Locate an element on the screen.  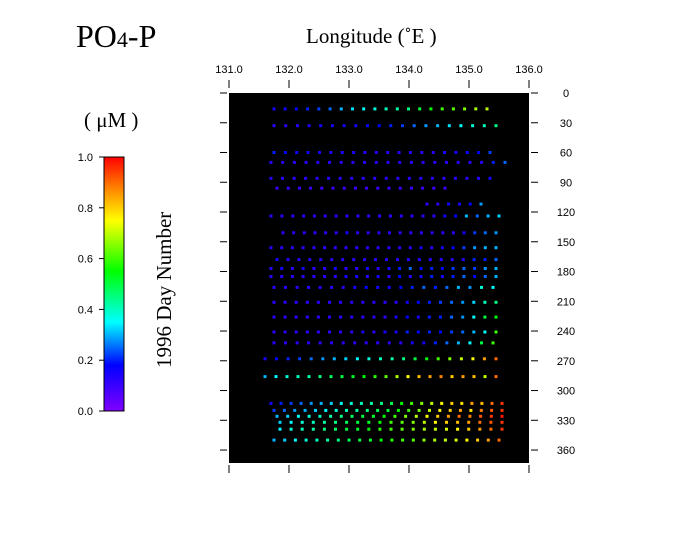
colorbar is located at coordinates (114, 284).